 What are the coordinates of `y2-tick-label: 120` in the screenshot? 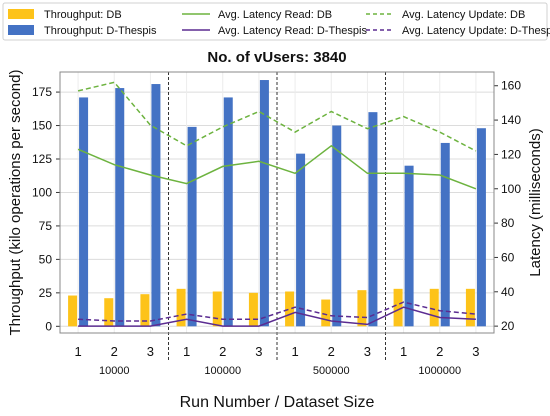 It's located at (511, 154).